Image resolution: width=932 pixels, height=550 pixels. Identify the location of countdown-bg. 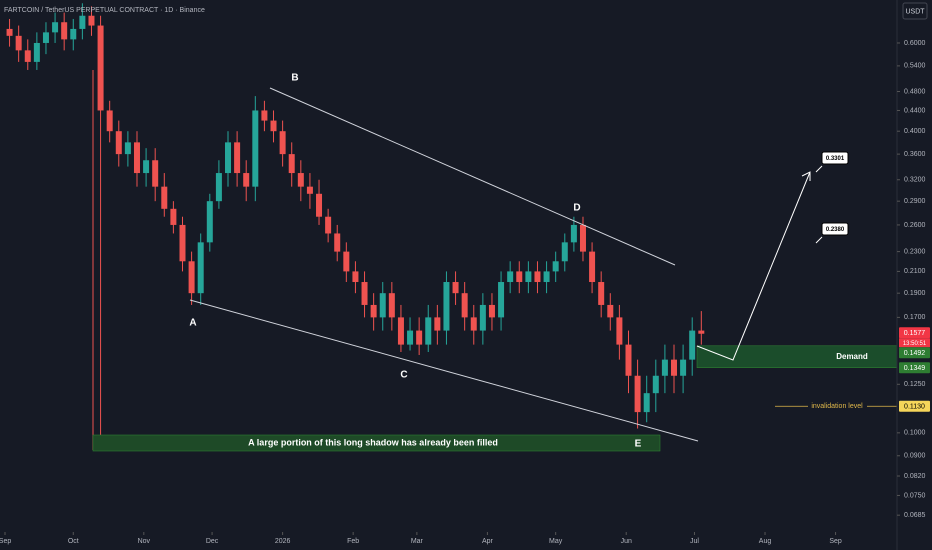
(914, 343).